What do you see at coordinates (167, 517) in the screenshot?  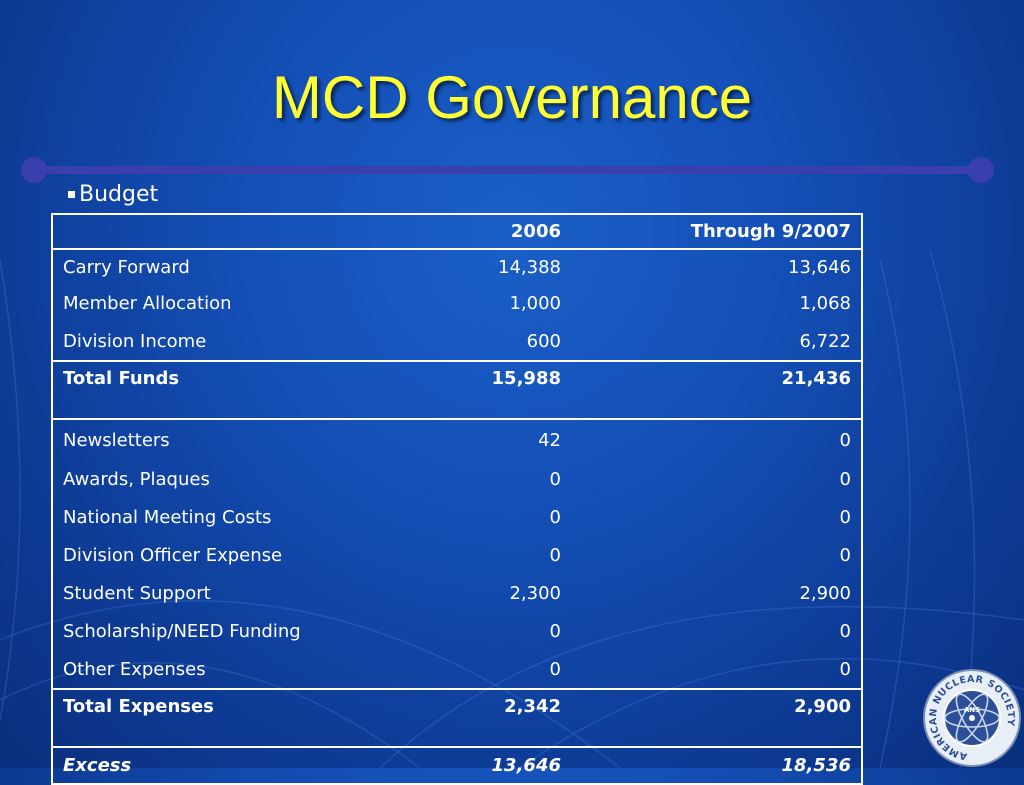 I see `row-label: National Meeting Costs` at bounding box center [167, 517].